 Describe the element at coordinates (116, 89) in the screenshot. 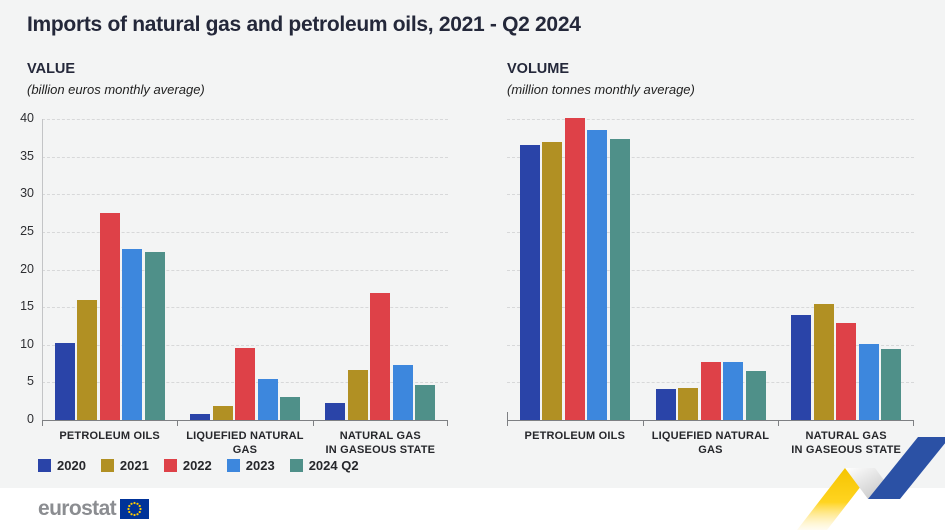

I see `value-panel-subtitle: (billion euros monthly average)` at that location.